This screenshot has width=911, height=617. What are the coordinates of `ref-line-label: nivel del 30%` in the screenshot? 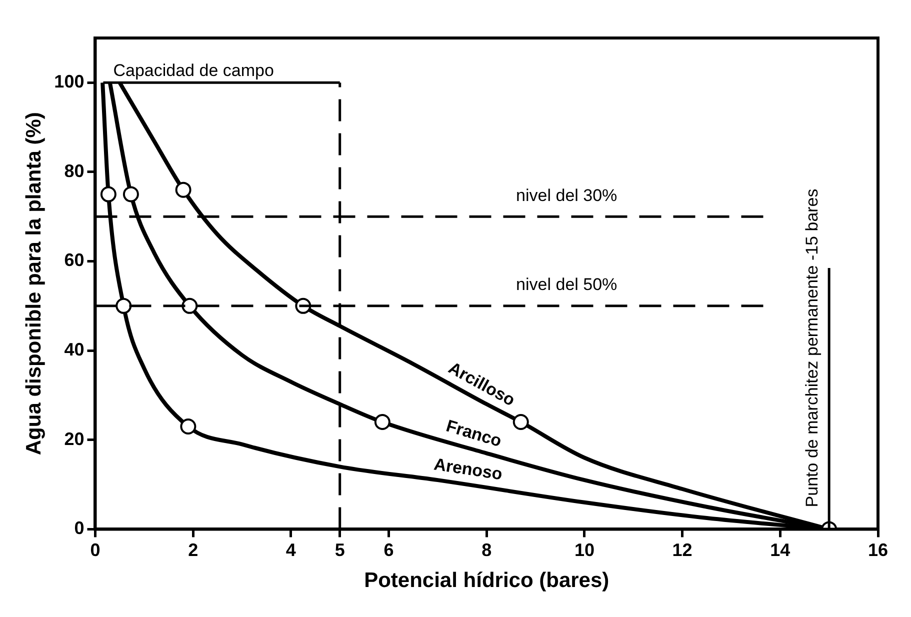 It's located at (567, 195).